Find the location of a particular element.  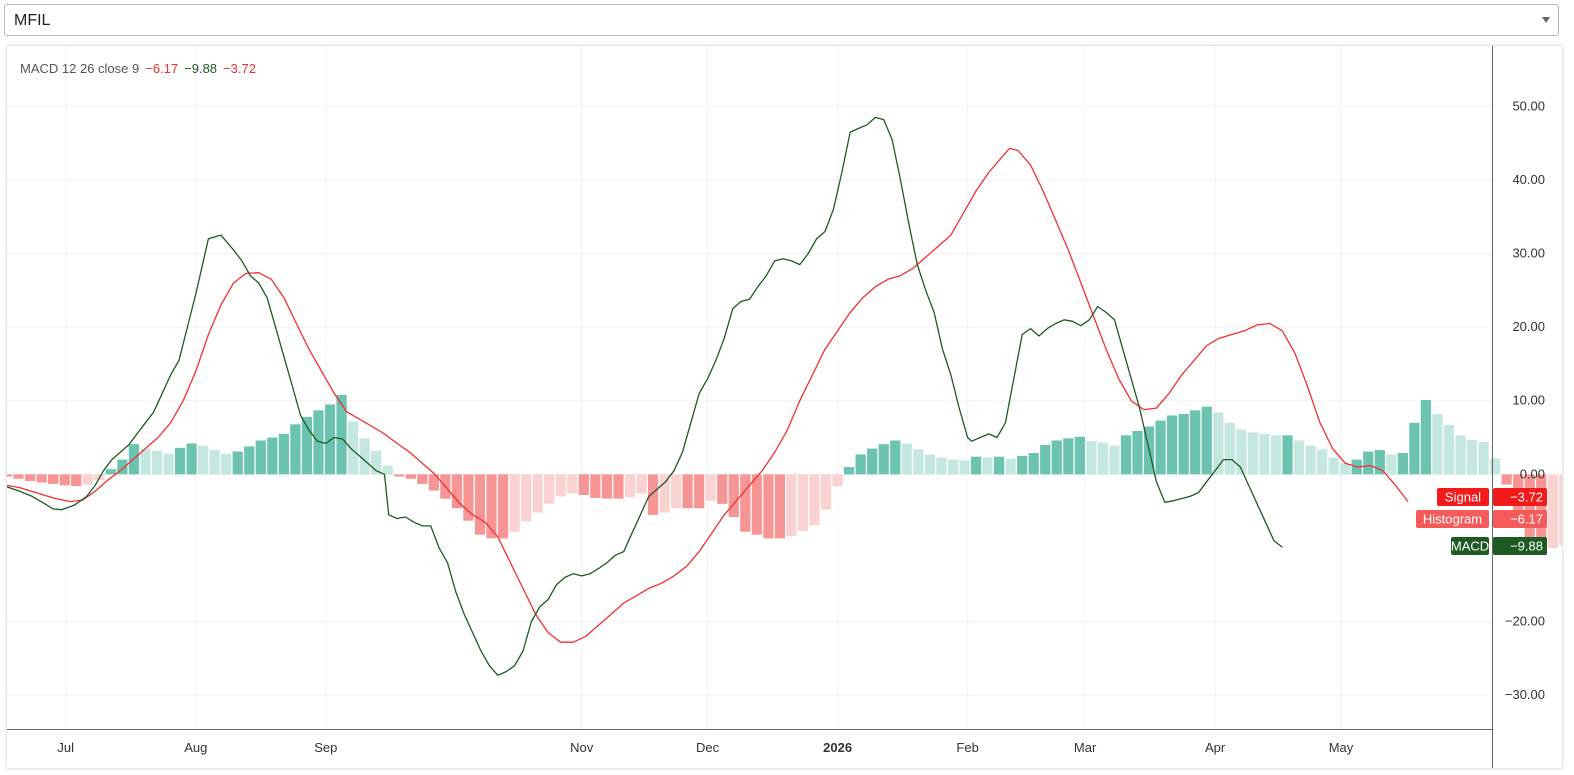

chevron-down-icon is located at coordinates (1546, 20).